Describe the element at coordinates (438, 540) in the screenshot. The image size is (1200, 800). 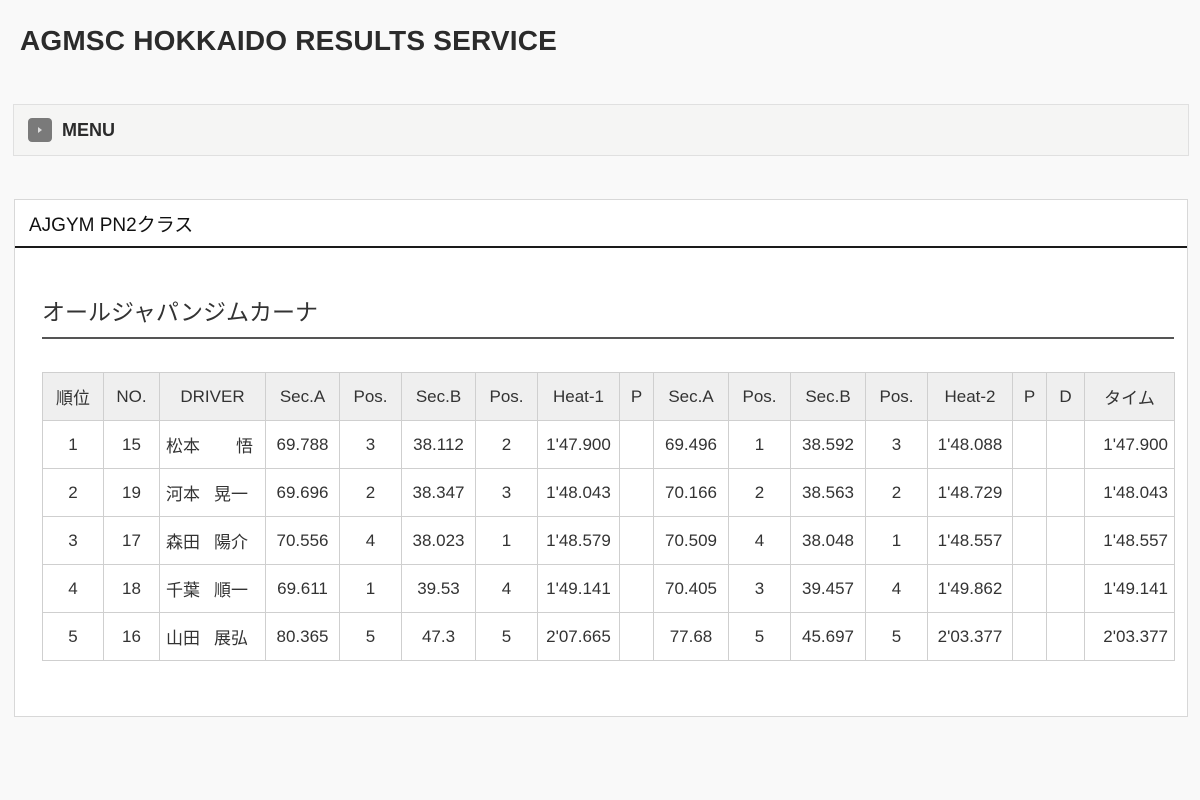
I see `heat1-sec-b-cell: 38.023` at that location.